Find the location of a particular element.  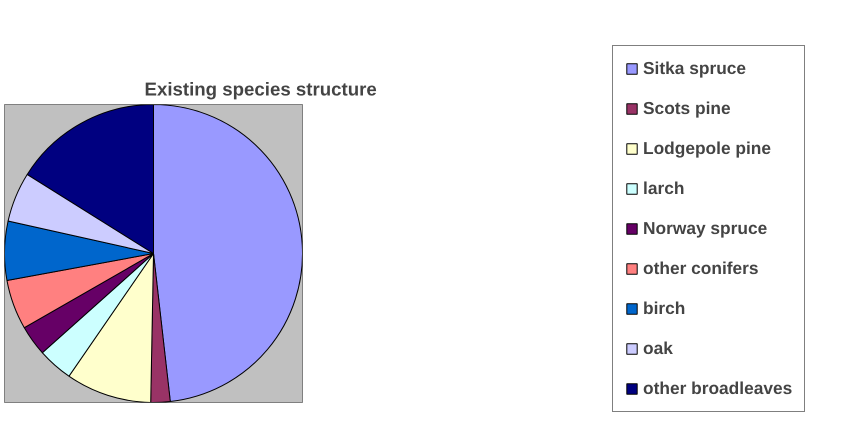

text: Existing species structure is located at coordinates (260, 89).